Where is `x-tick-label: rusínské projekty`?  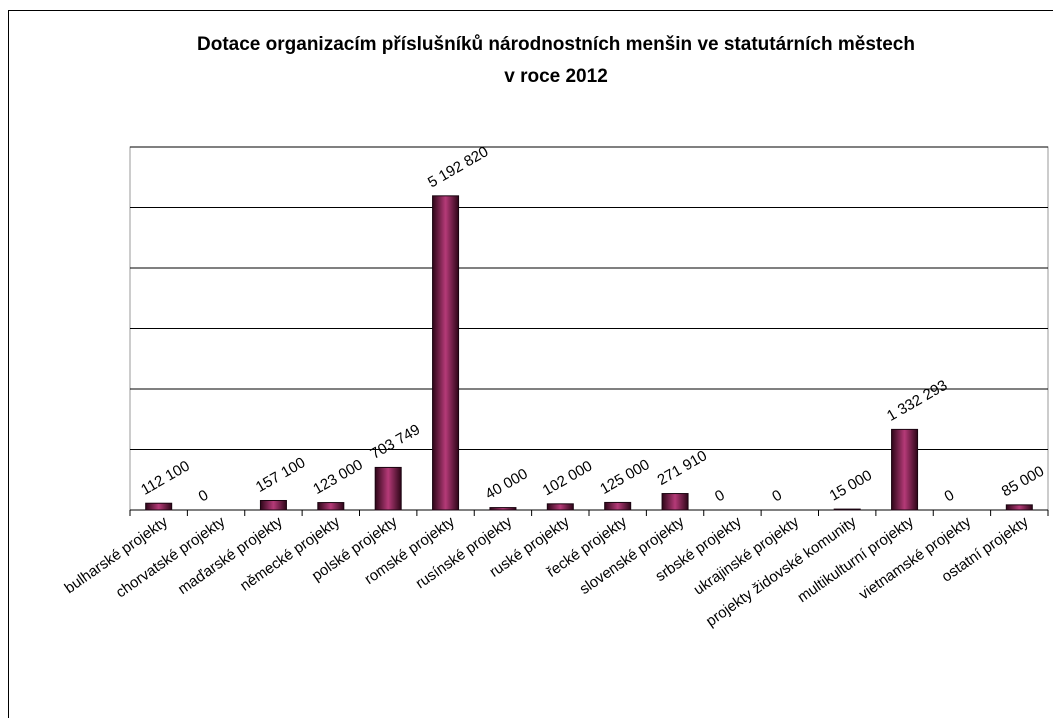 x-tick-label: rusínské projekty is located at coordinates (464, 552).